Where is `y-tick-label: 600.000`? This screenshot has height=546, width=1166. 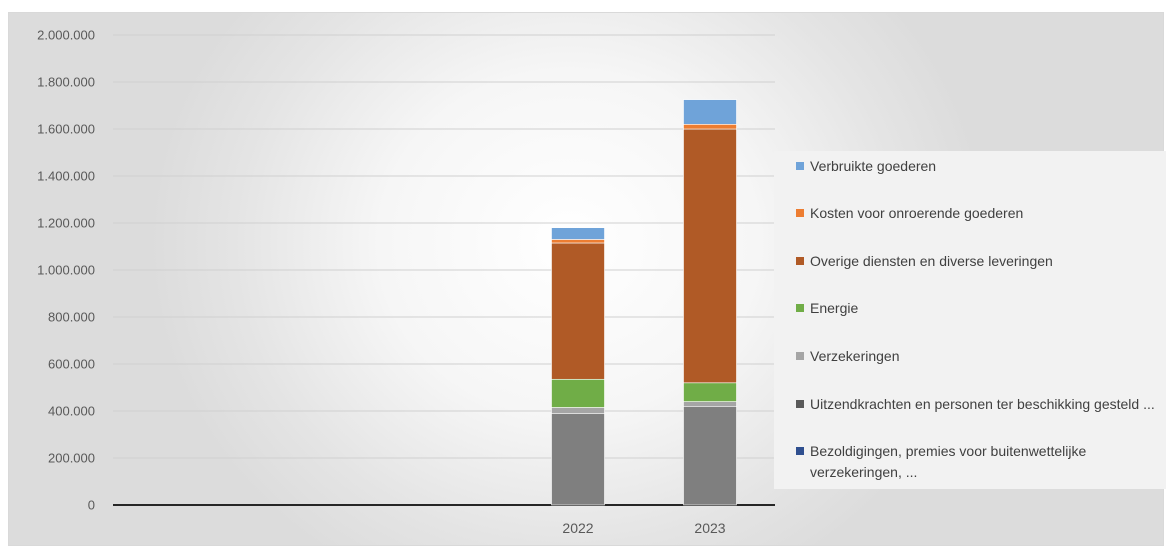
y-tick-label: 600.000 is located at coordinates (71, 364).